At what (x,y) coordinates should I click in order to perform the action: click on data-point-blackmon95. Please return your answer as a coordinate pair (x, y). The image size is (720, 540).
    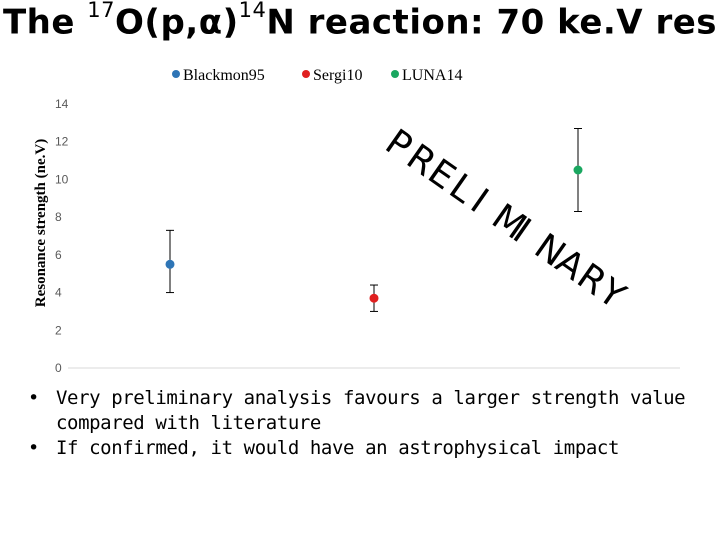
    Looking at the image, I should click on (170, 264).